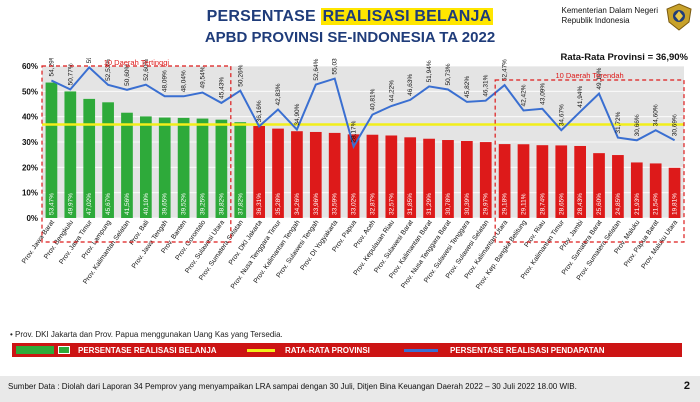  What do you see at coordinates (137, 62) in the screenshot?
I see `top10-label: 10 Daerah Tertinggi` at bounding box center [137, 62].